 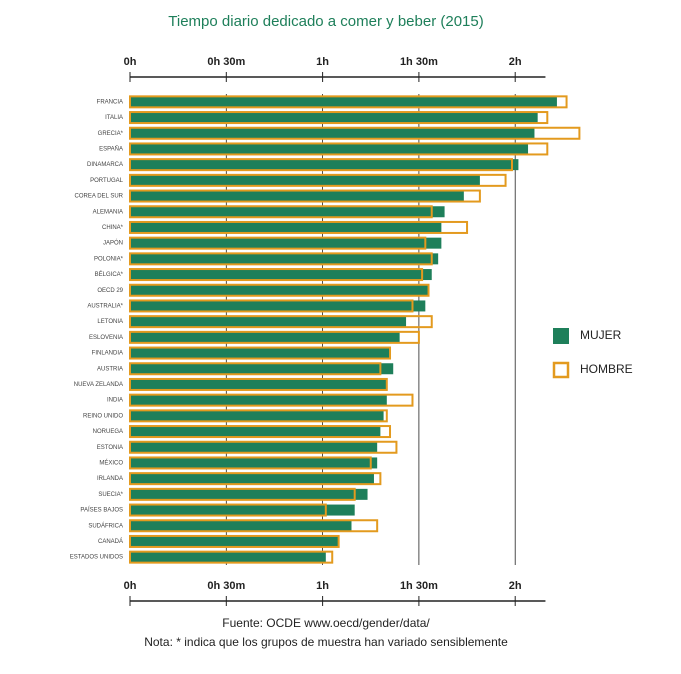 What do you see at coordinates (115, 401) in the screenshot?
I see `y-tick-label: INDIA` at bounding box center [115, 401].